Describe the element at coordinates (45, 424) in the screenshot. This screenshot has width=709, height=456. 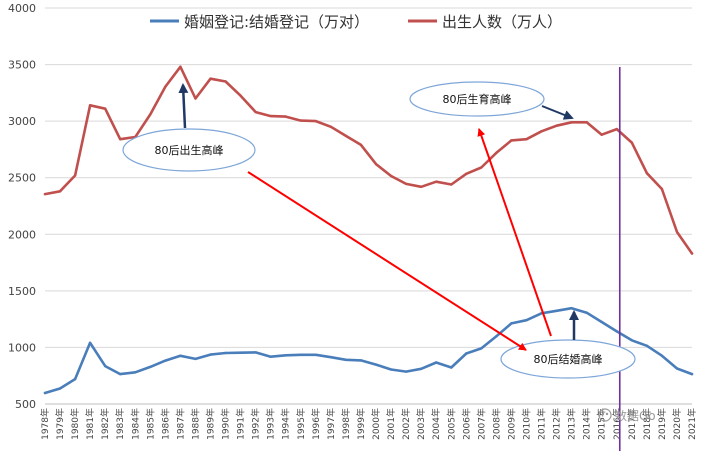
I see `x-tick-label: 1978年` at that location.